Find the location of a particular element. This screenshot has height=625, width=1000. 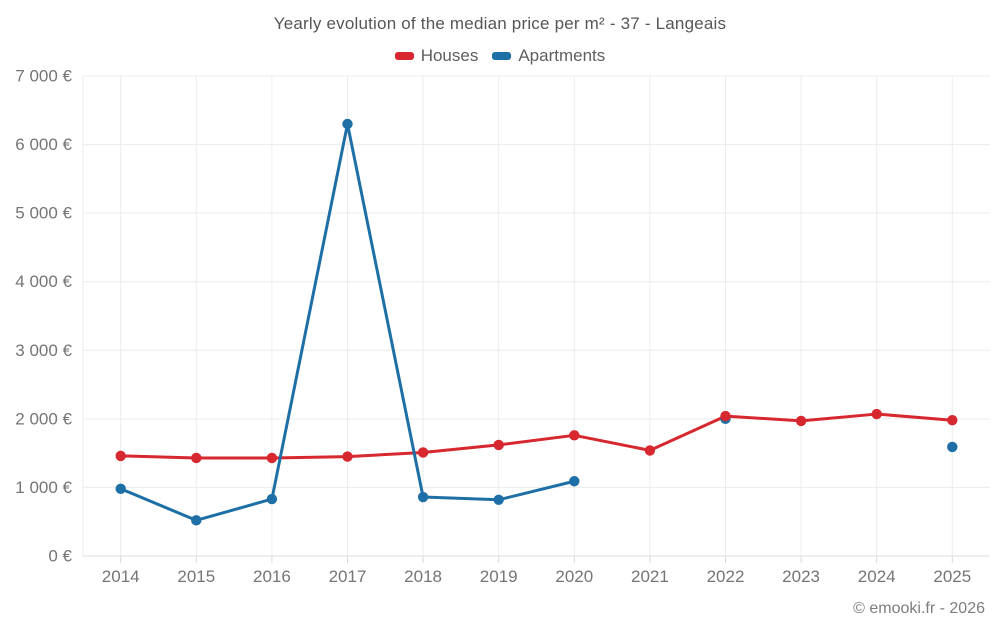

apartments-swatch-icon is located at coordinates (502, 56).